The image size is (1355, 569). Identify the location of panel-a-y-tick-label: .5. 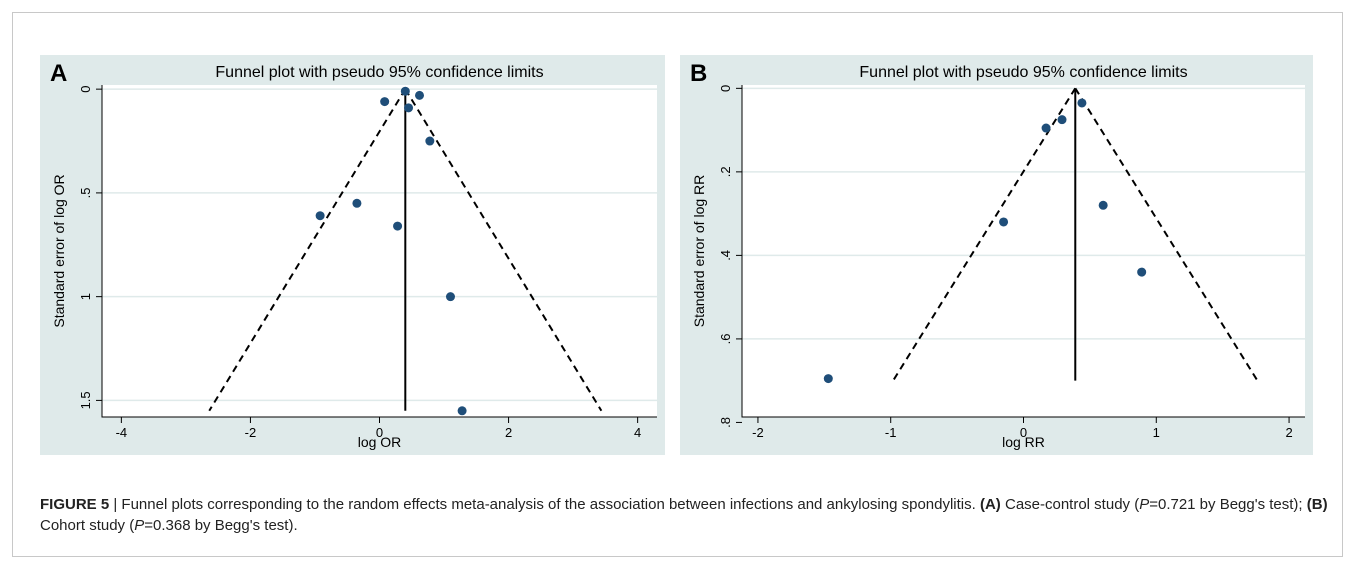
(85, 192).